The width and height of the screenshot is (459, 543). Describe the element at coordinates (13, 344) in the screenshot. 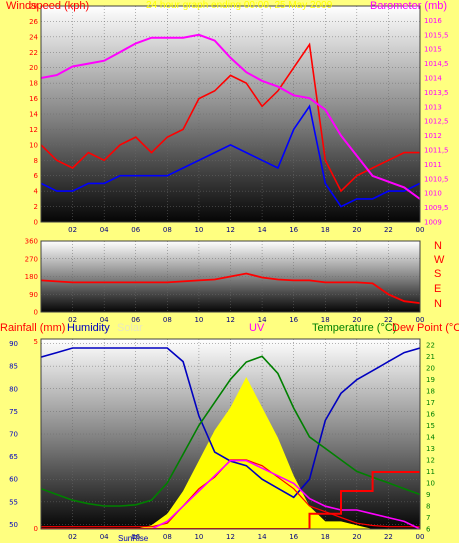

I see `humidity-y-tick-label: 90` at that location.